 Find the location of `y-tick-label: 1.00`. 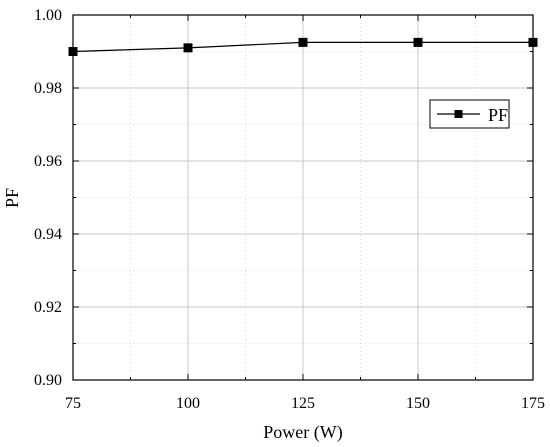

y-tick-label: 1.00 is located at coordinates (48, 15).